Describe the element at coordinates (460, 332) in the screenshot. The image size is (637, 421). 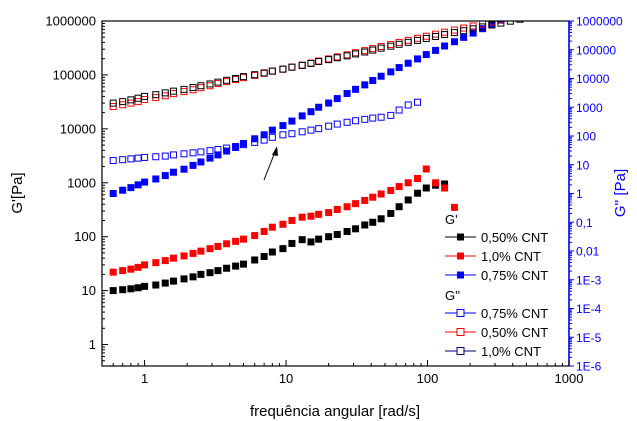
I see `legend-marker` at that location.